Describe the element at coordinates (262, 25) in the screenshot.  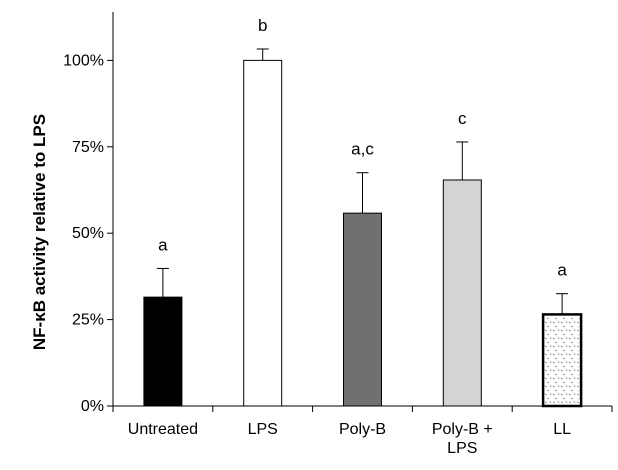
I see `significance-label: b` at that location.